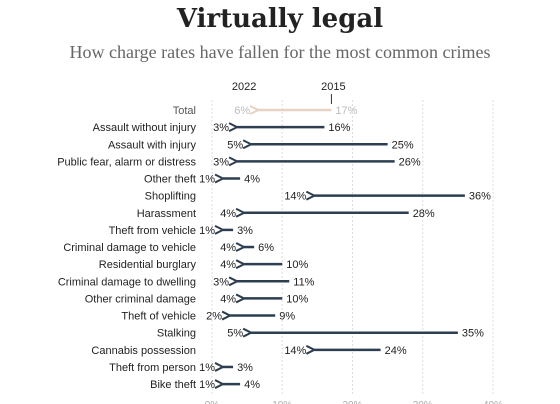 Image resolution: width=560 pixels, height=404 pixels. What do you see at coordinates (396, 351) in the screenshot?
I see `value-label-2015: 24%` at bounding box center [396, 351].